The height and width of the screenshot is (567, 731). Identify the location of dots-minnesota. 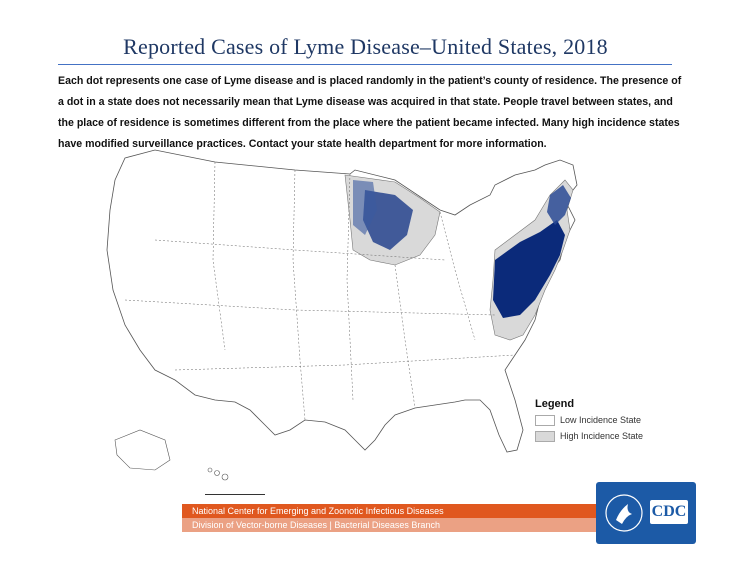
(365, 207).